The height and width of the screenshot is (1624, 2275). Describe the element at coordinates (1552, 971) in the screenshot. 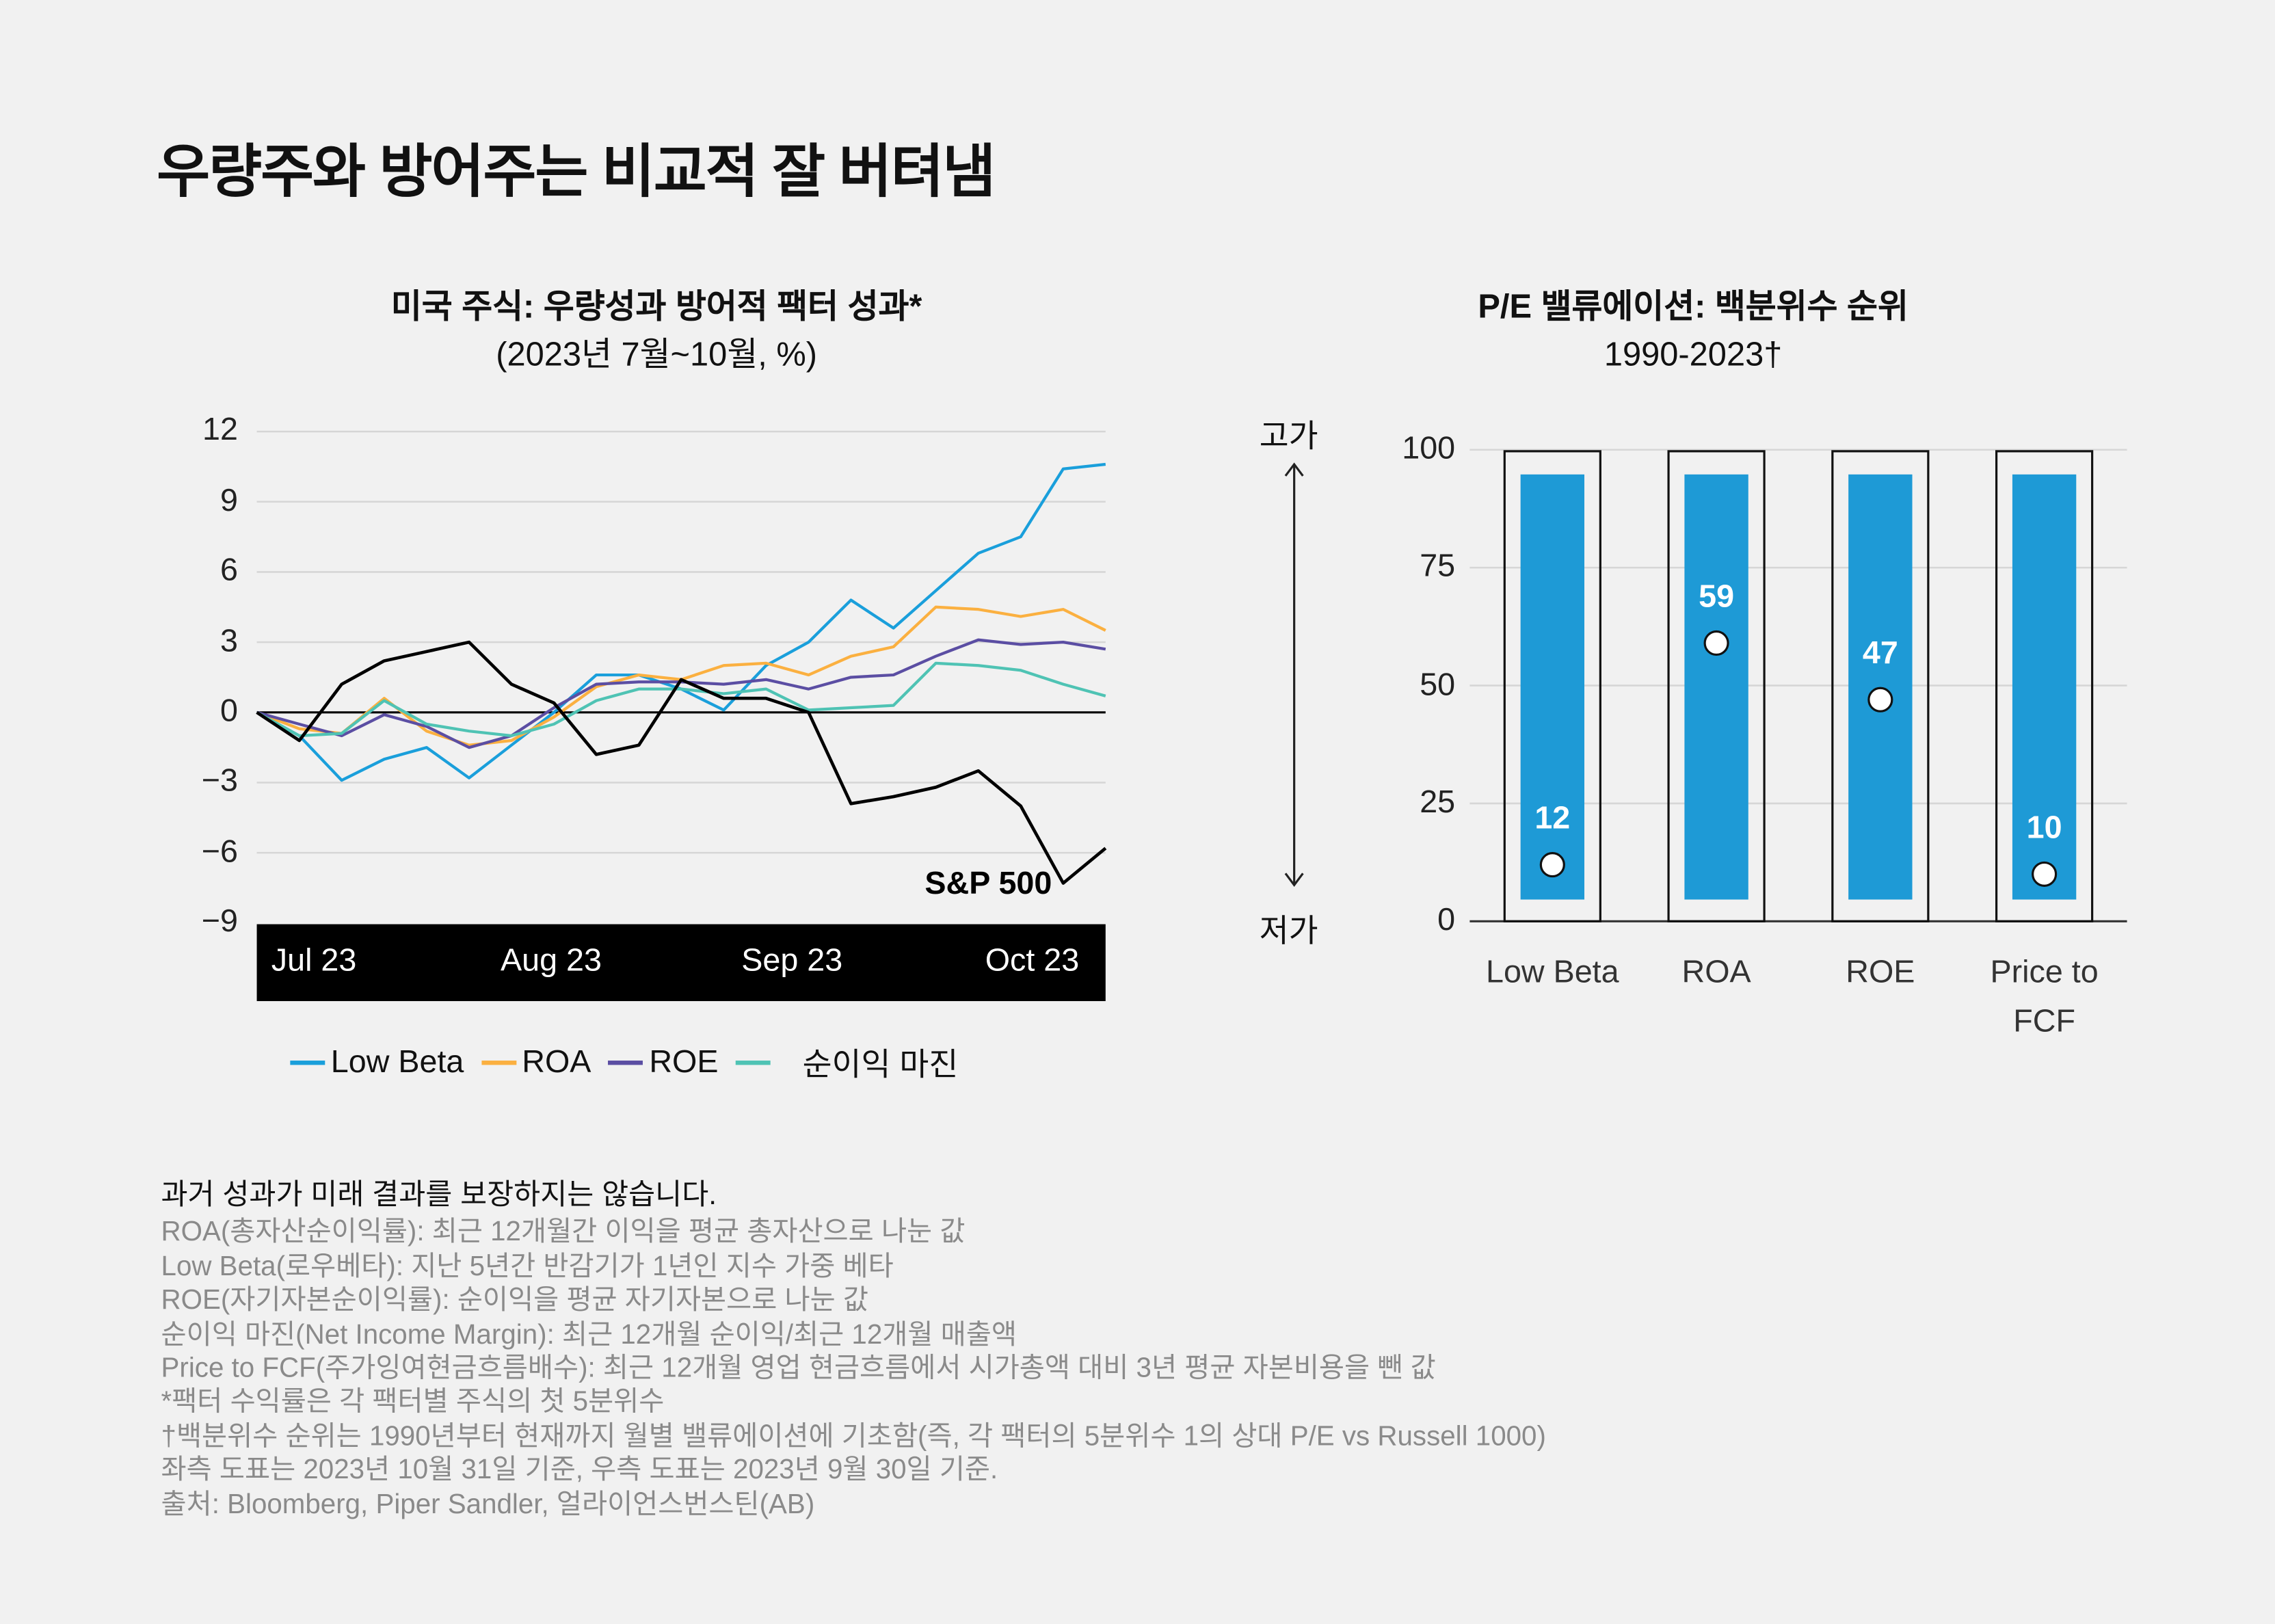

I see `category-label: Low Beta` at that location.